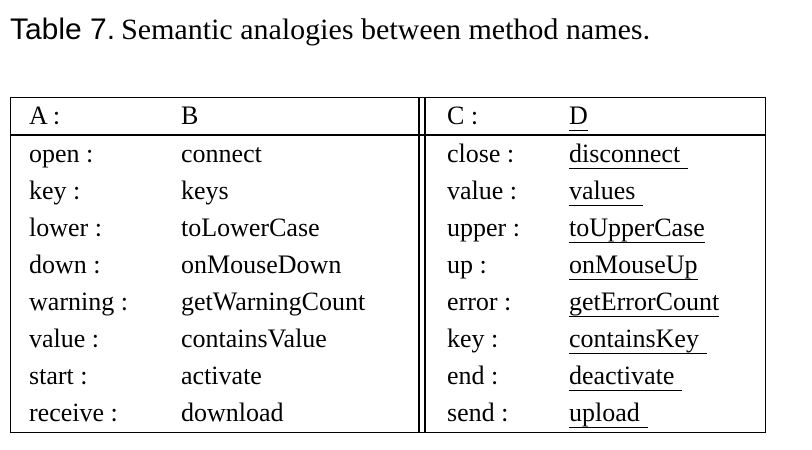  I want to click on cell-d-text: toUpperCase, so click(637, 228).